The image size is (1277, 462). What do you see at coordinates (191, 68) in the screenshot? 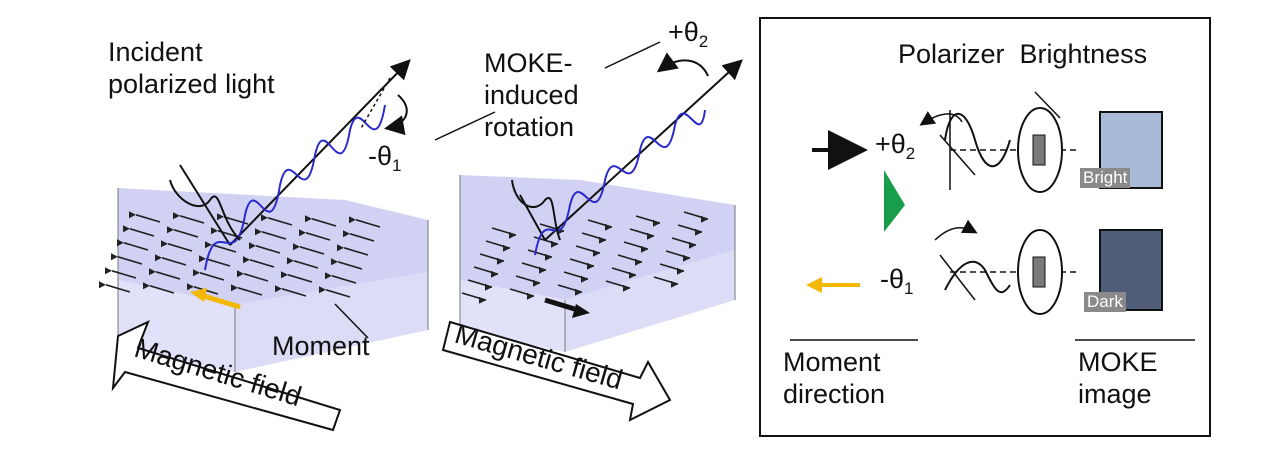
I see `incident-label: Incident polarized light` at bounding box center [191, 68].